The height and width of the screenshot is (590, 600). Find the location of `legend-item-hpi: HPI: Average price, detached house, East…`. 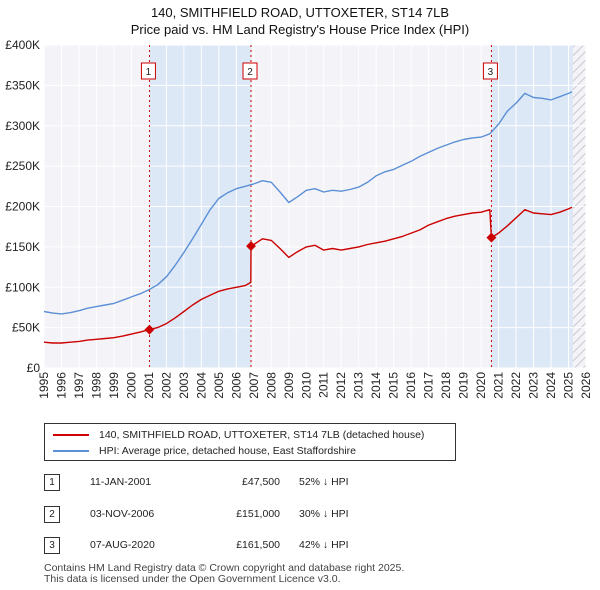

legend-item-hpi: HPI: Average price, detached house, East… is located at coordinates (204, 451).